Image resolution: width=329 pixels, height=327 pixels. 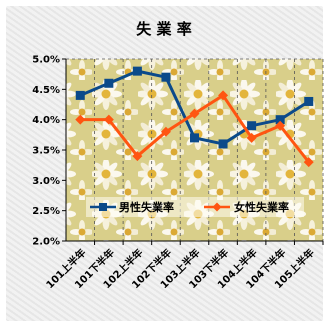 I want to click on legend-item-female: 女性失業率, so click(x=246, y=207).